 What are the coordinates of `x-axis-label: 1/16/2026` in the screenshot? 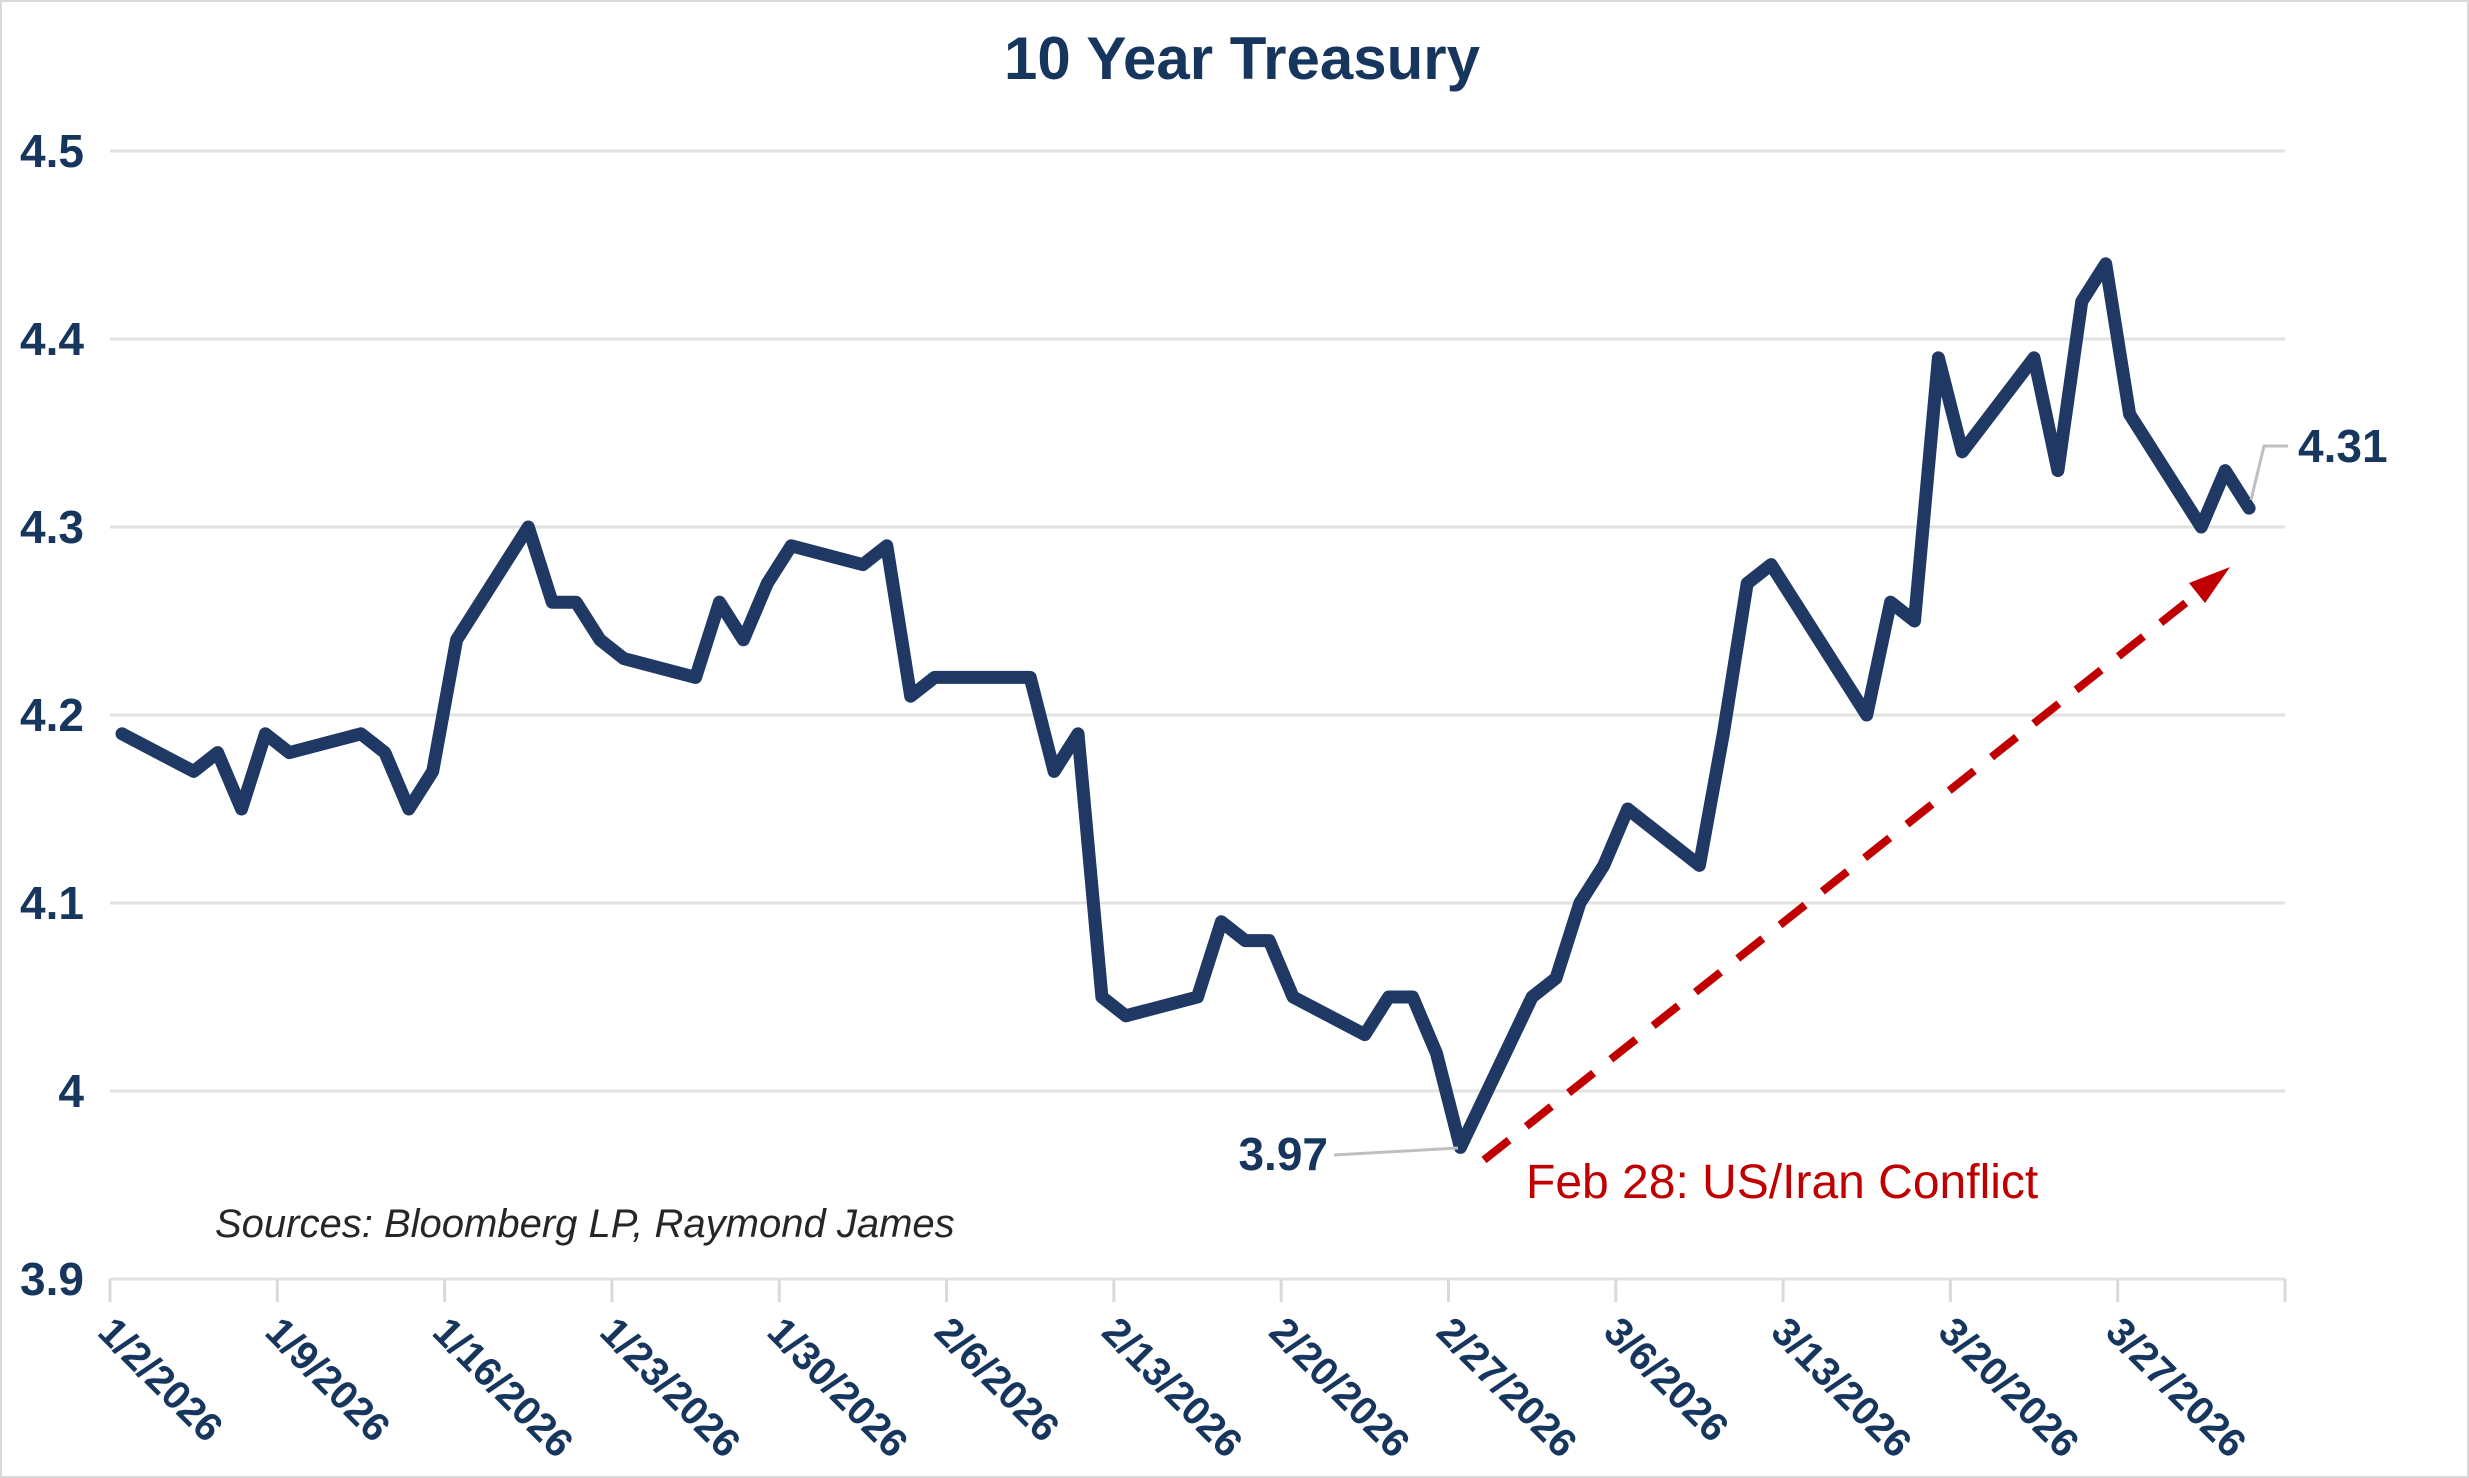 It's located at (502, 1387).